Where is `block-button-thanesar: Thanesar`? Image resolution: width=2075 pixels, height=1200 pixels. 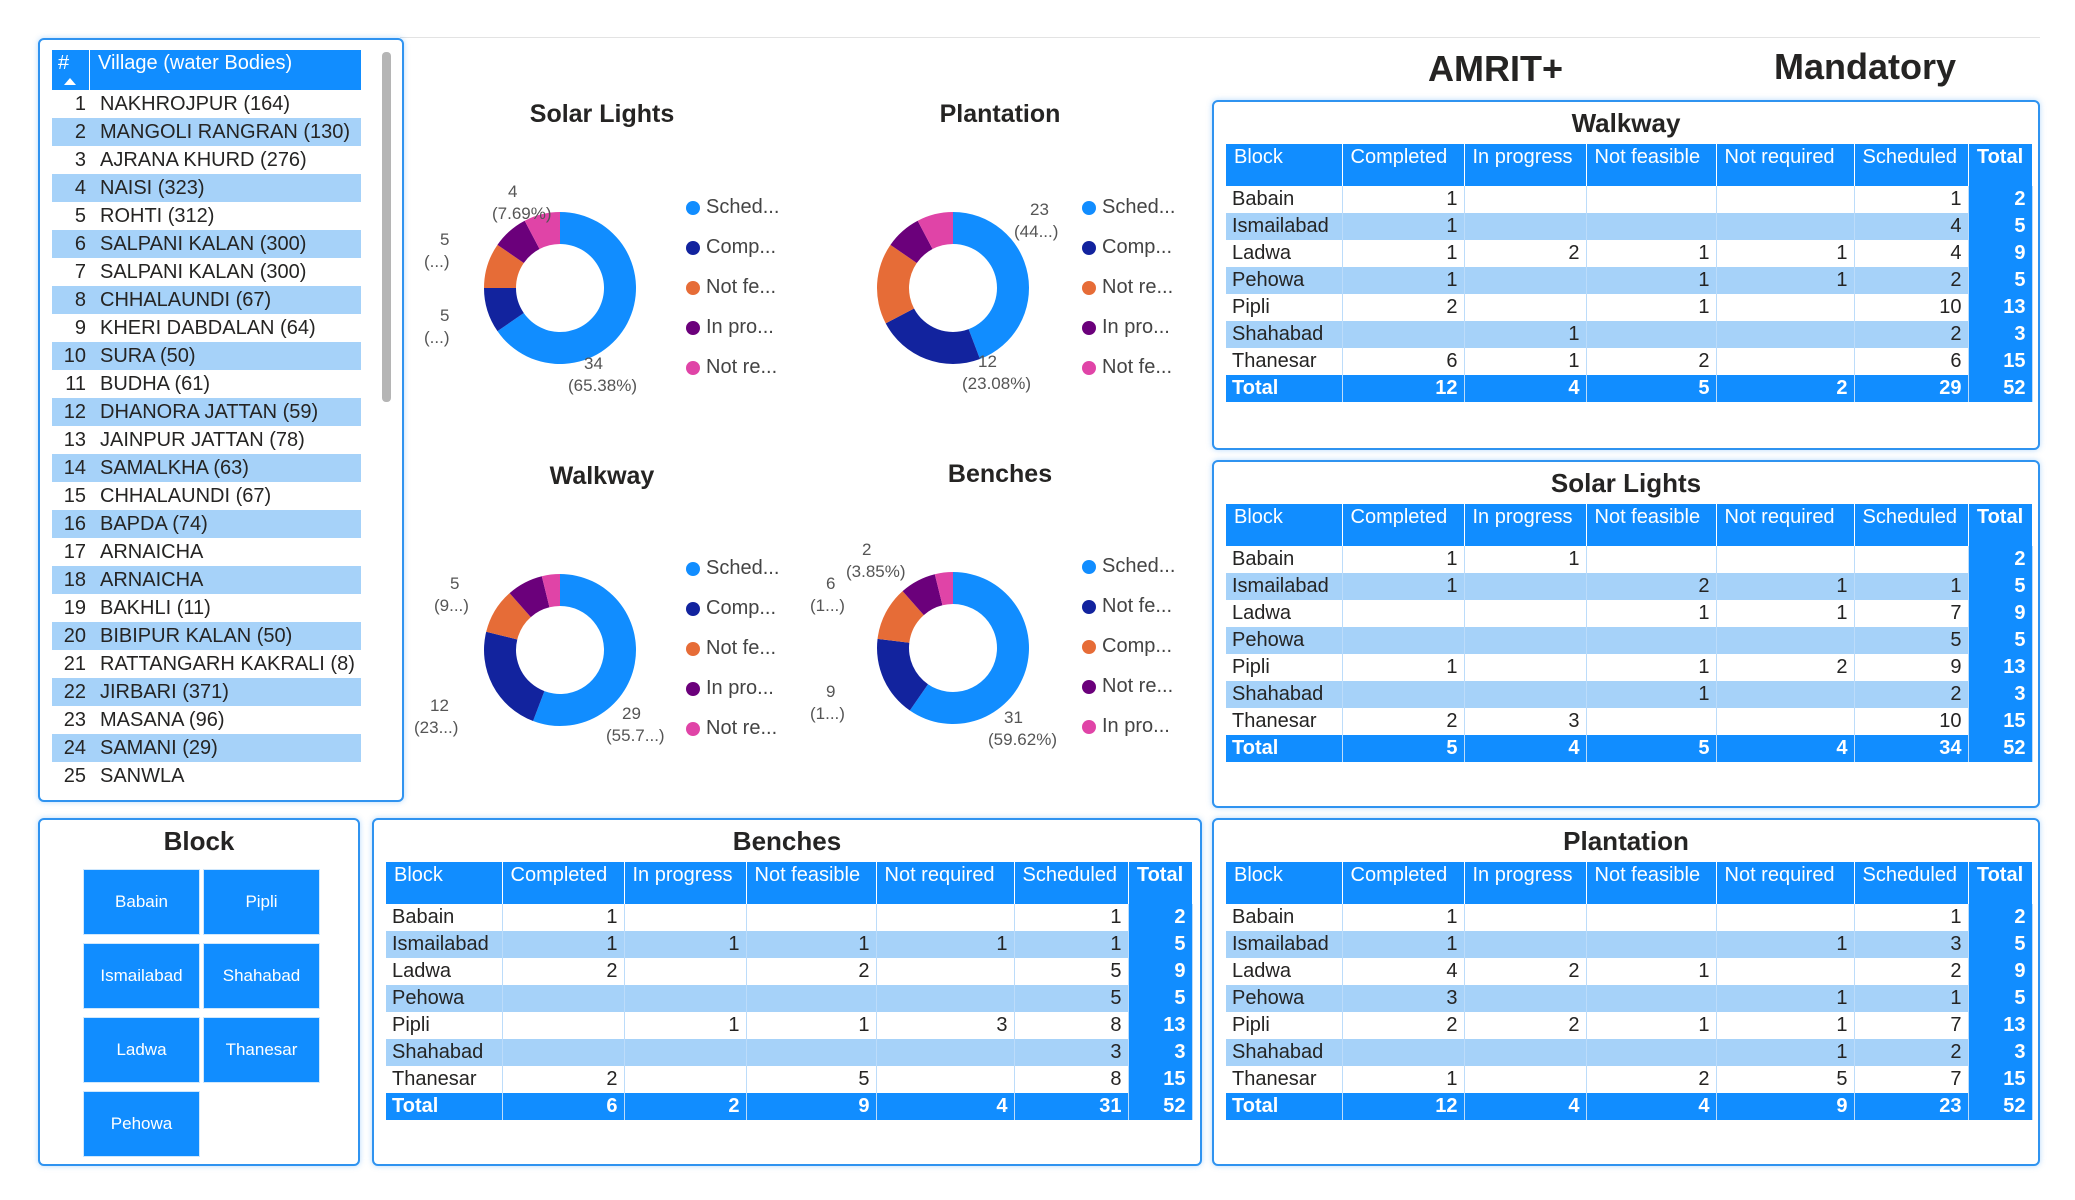
block-button-thanesar: Thanesar is located at coordinates (261, 1050).